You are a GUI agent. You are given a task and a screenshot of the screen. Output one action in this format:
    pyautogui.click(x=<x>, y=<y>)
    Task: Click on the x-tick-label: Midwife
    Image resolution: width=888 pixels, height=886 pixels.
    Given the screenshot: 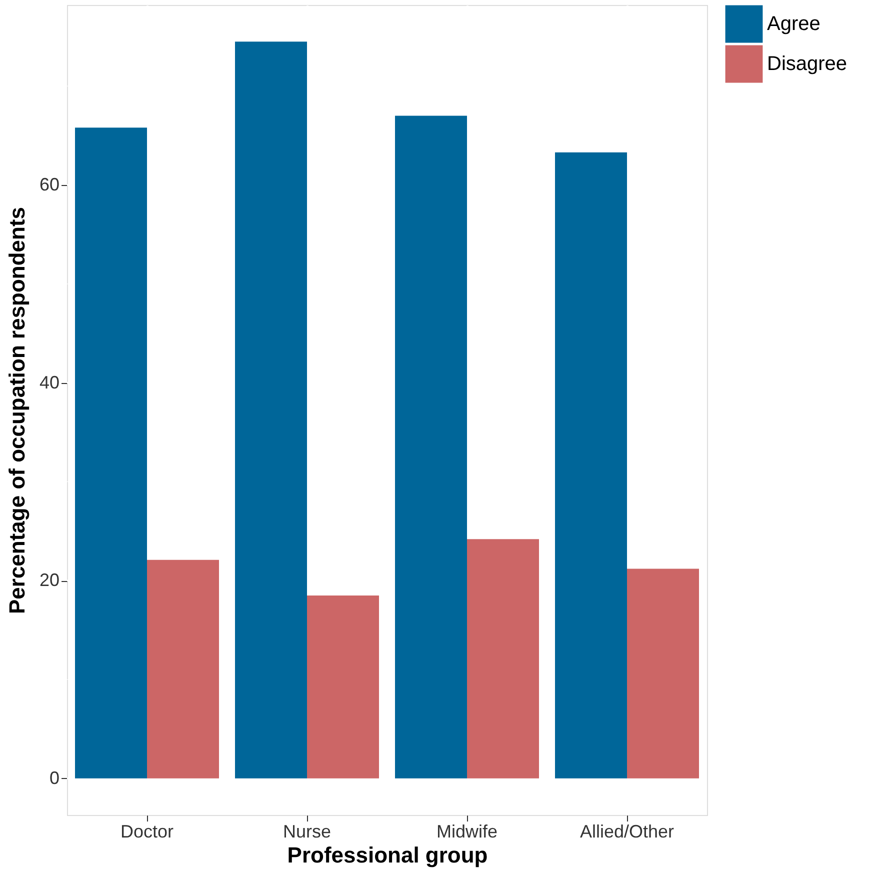 What is the action you would take?
    pyautogui.click(x=467, y=832)
    